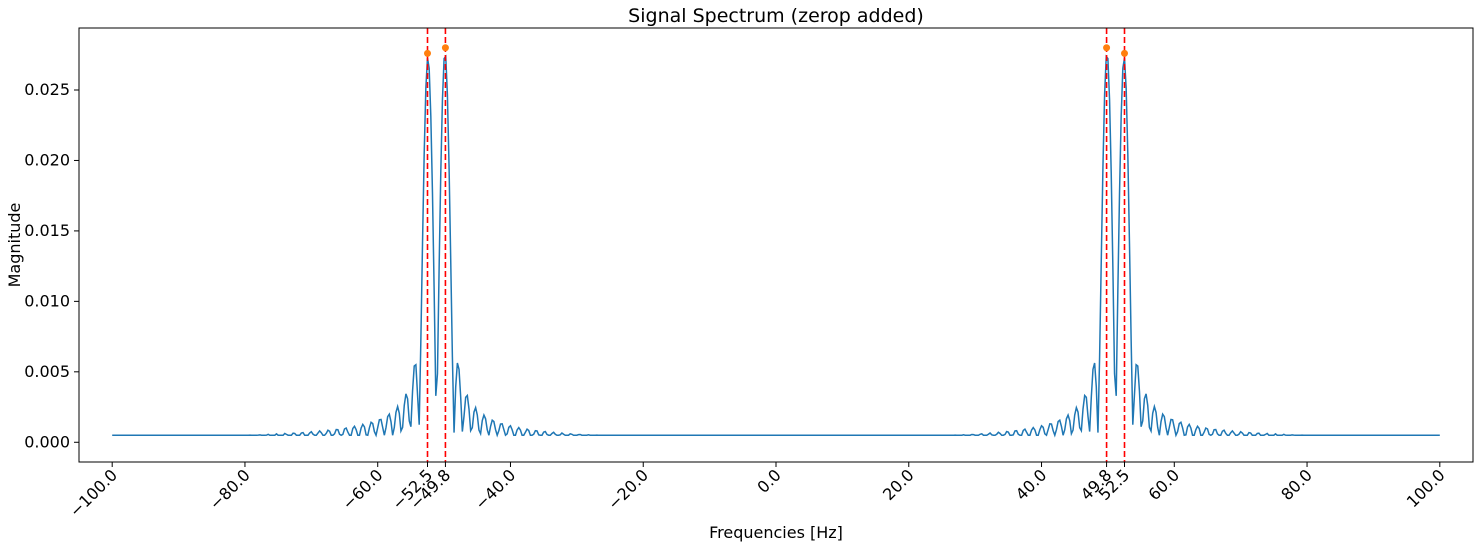 This screenshot has width=1481, height=548. I want to click on x-tick-label: −40.0, so click(495, 489).